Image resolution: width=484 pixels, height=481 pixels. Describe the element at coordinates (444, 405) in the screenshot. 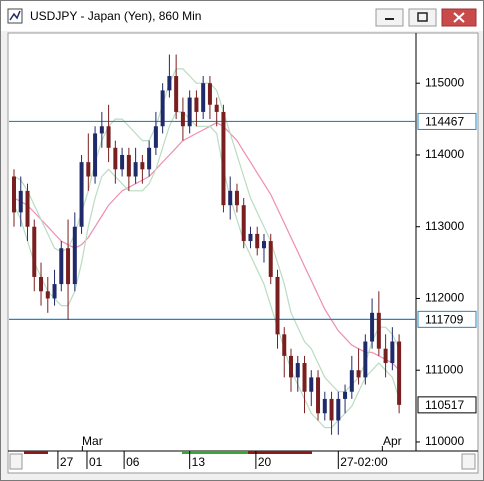

I see `last-price-label: 110517` at that location.